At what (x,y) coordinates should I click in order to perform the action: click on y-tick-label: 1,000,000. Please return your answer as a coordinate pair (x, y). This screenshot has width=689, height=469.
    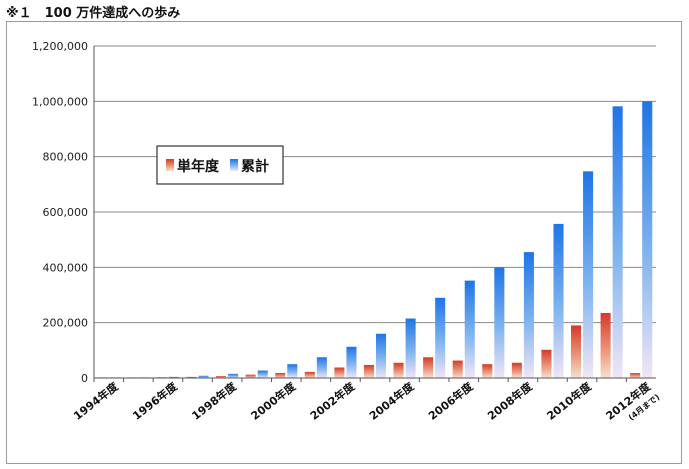
    Looking at the image, I should click on (60, 101).